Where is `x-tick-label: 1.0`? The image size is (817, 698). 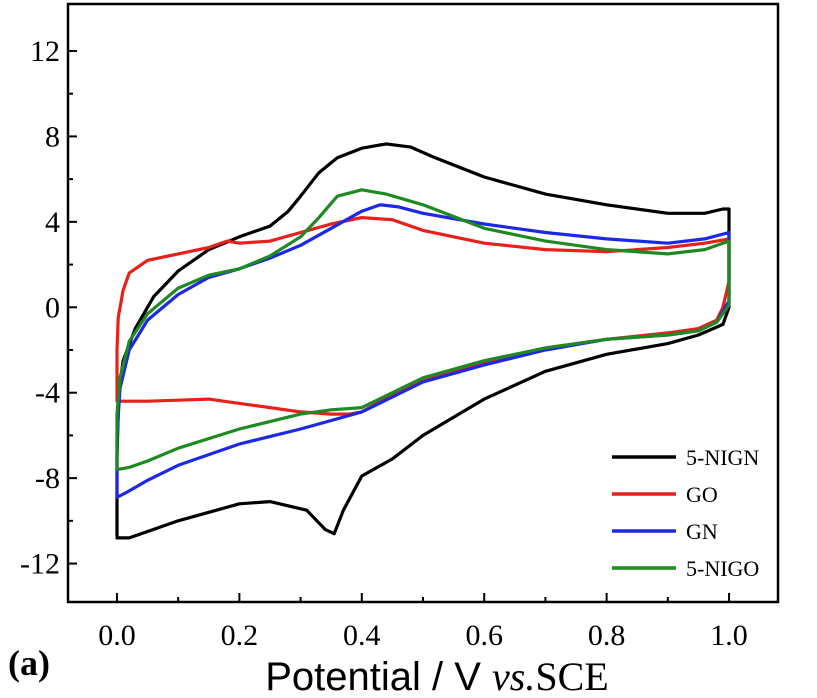
x-tick-label: 1.0 is located at coordinates (729, 635).